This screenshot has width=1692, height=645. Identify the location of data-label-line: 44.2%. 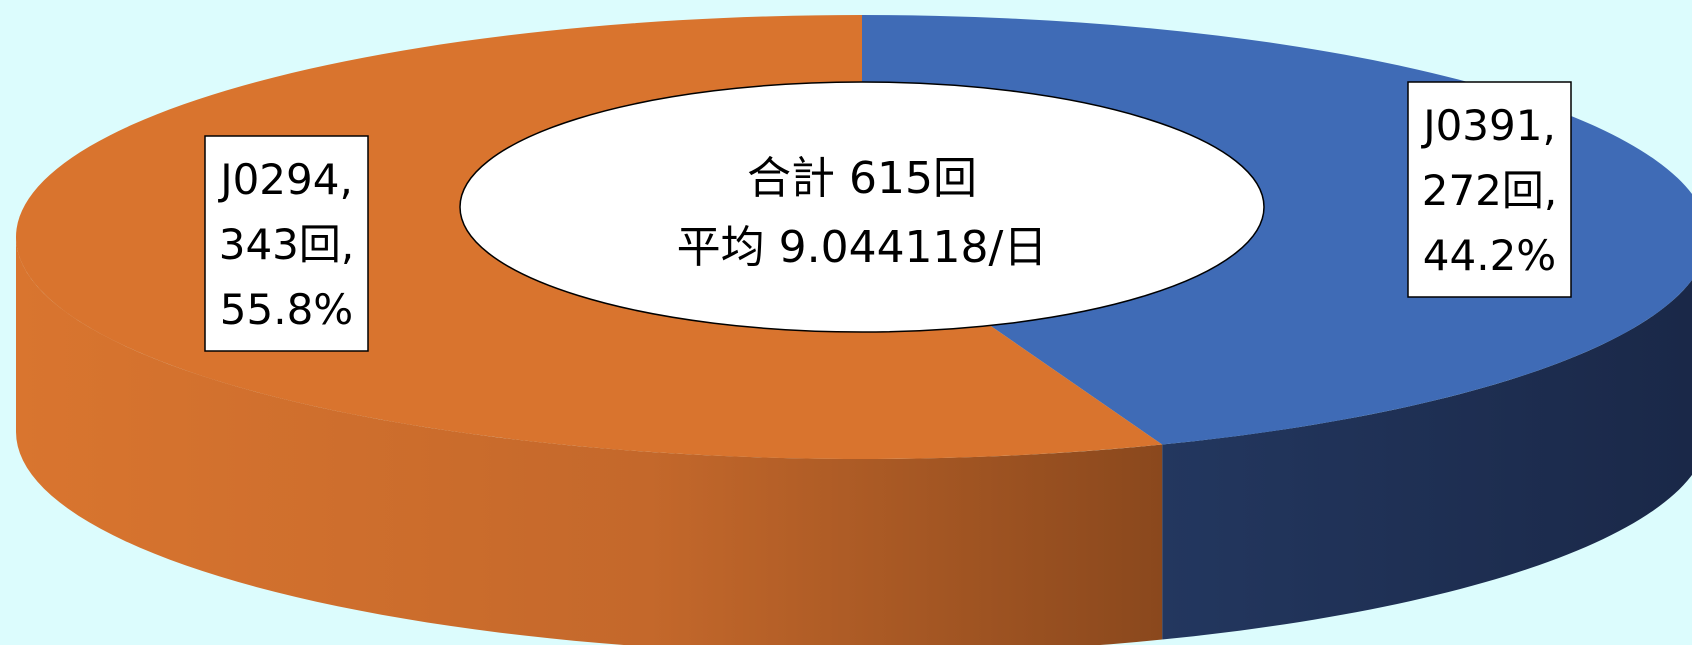
(1489, 255).